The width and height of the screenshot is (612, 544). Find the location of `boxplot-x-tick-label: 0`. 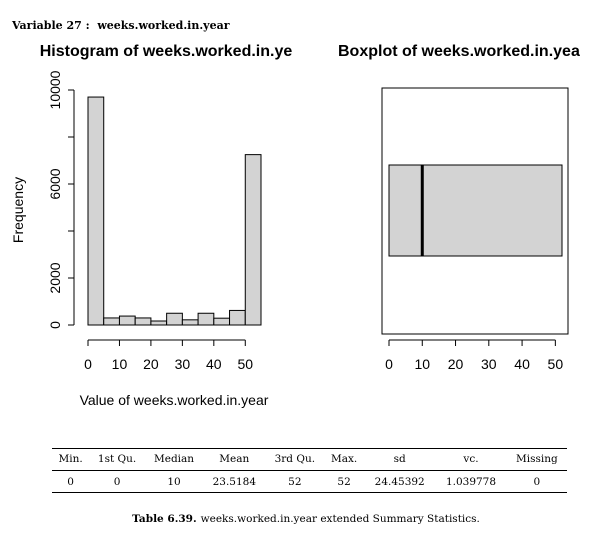

boxplot-x-tick-label: 0 is located at coordinates (389, 364).